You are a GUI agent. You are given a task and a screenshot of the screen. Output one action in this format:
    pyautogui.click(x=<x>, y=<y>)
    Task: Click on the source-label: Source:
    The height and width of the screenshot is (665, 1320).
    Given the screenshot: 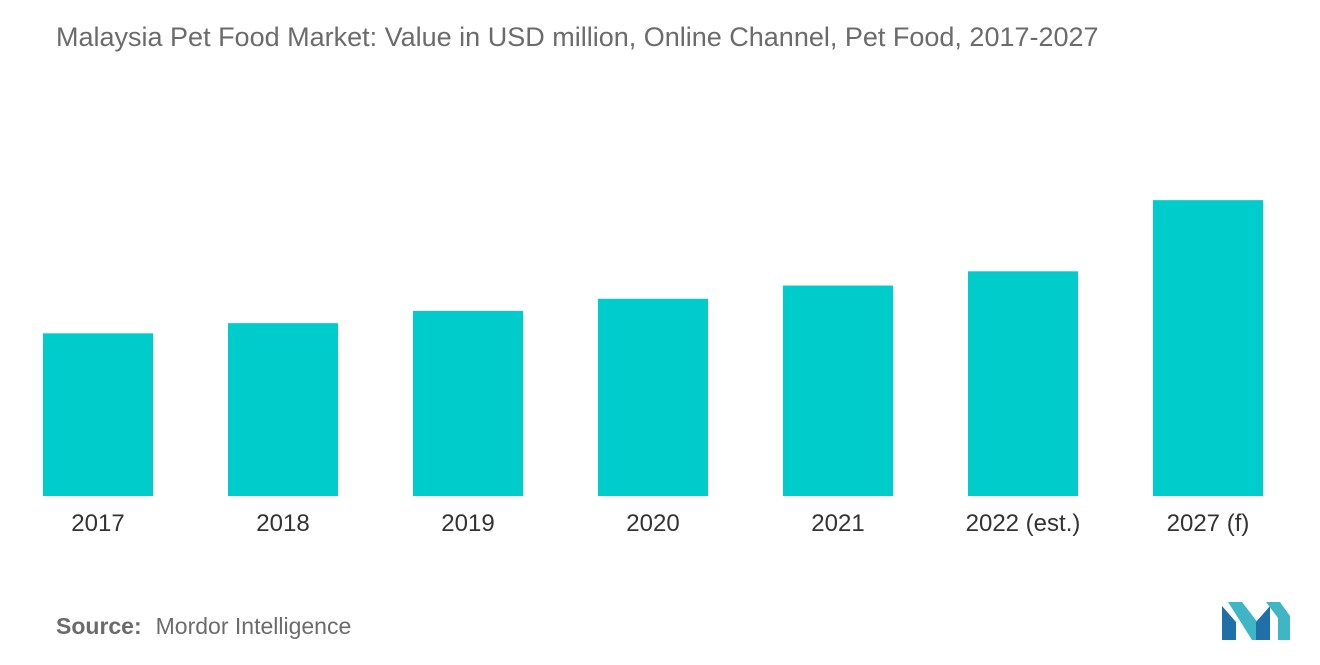 What is the action you would take?
    pyautogui.click(x=99, y=626)
    